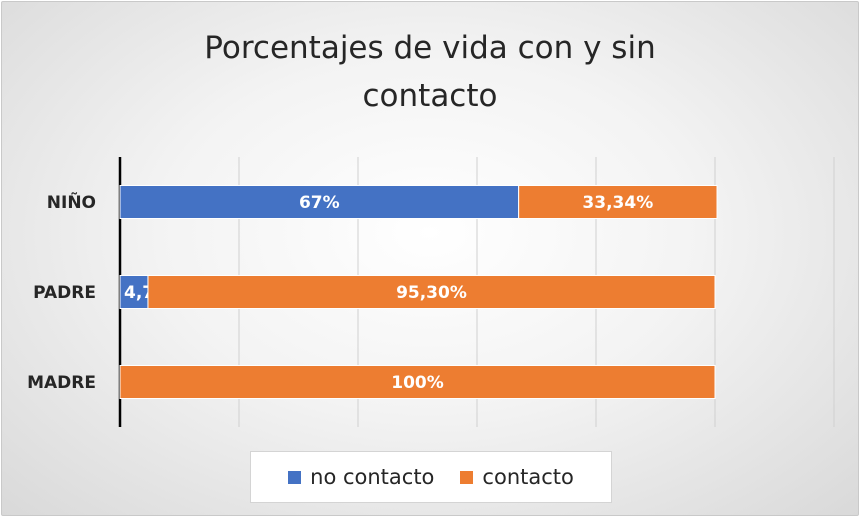  I want to click on data-label-contacto-2: 95,30%, so click(431, 293).